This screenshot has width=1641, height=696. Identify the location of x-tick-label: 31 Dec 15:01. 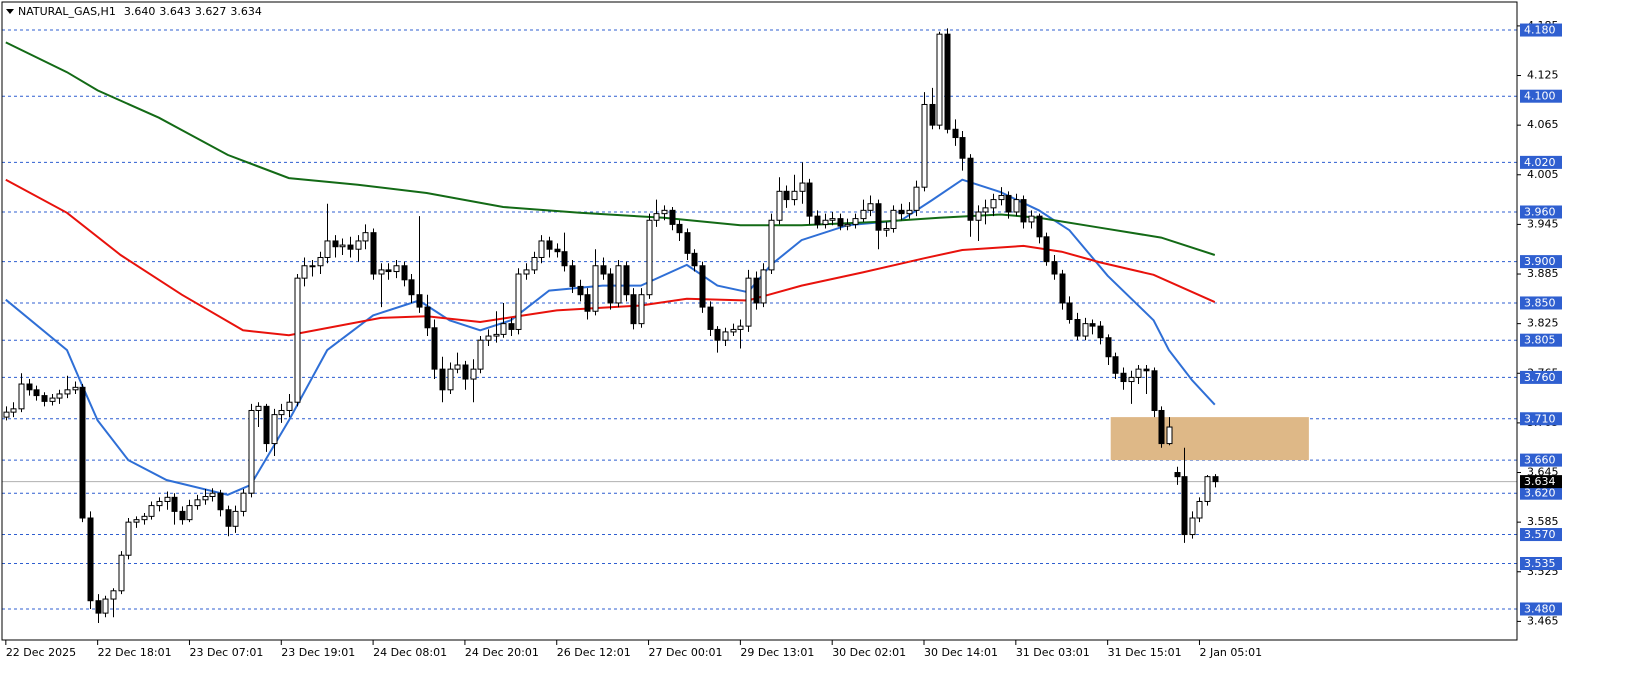
(1145, 652).